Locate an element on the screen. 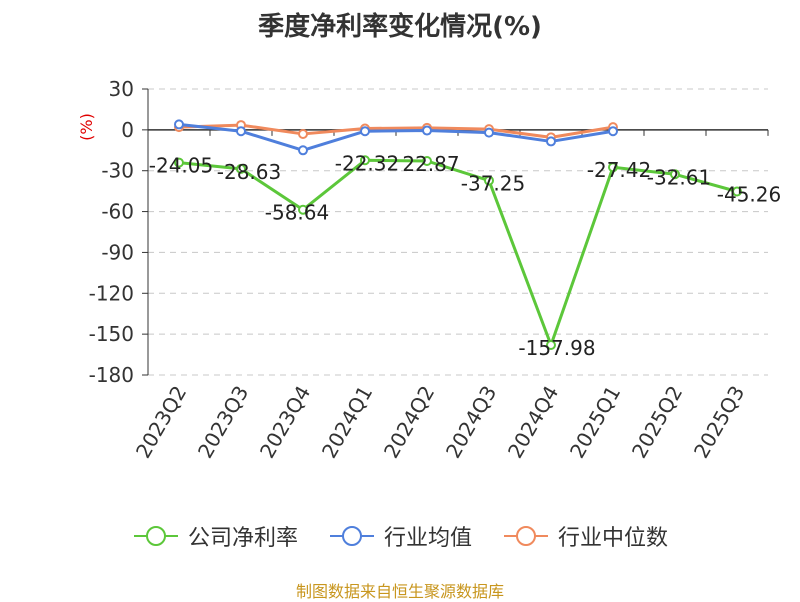 The image size is (800, 602). data-label-8: -32.61 is located at coordinates (679, 177).